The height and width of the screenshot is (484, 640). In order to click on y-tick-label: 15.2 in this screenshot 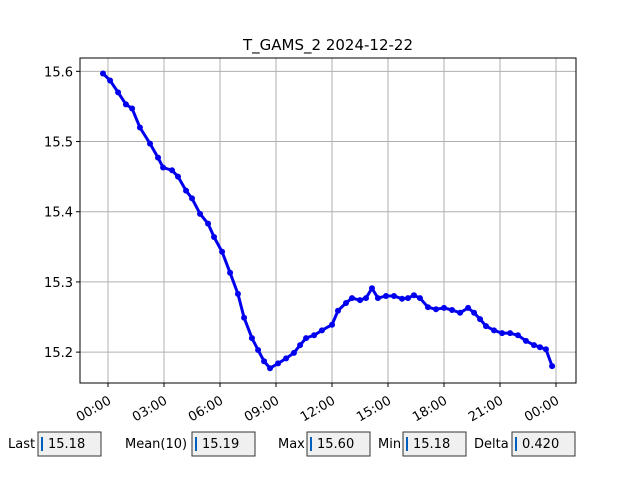, I will do `click(58, 353)`.